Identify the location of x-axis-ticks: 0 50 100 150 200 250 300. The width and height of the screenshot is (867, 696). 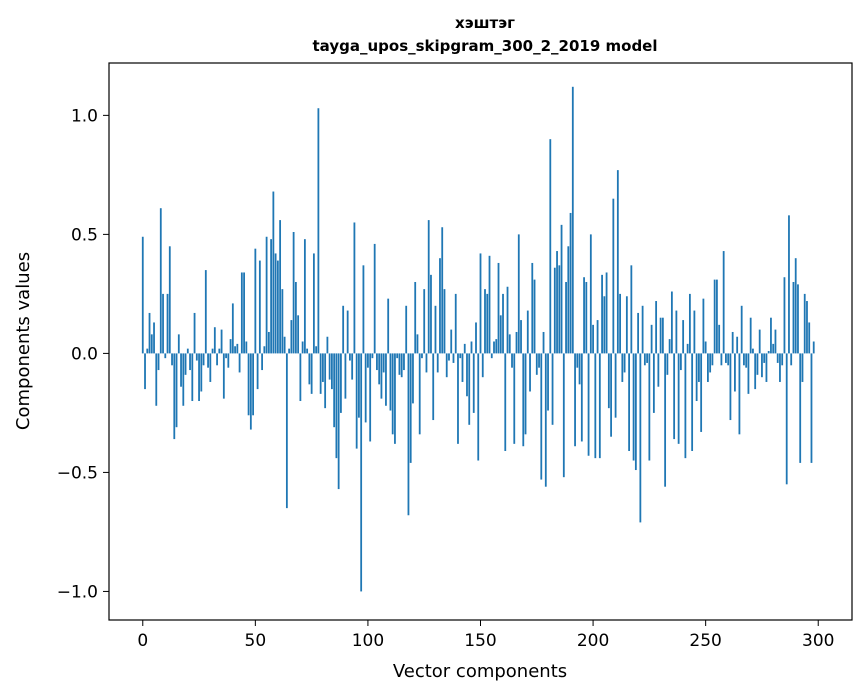
(485, 635).